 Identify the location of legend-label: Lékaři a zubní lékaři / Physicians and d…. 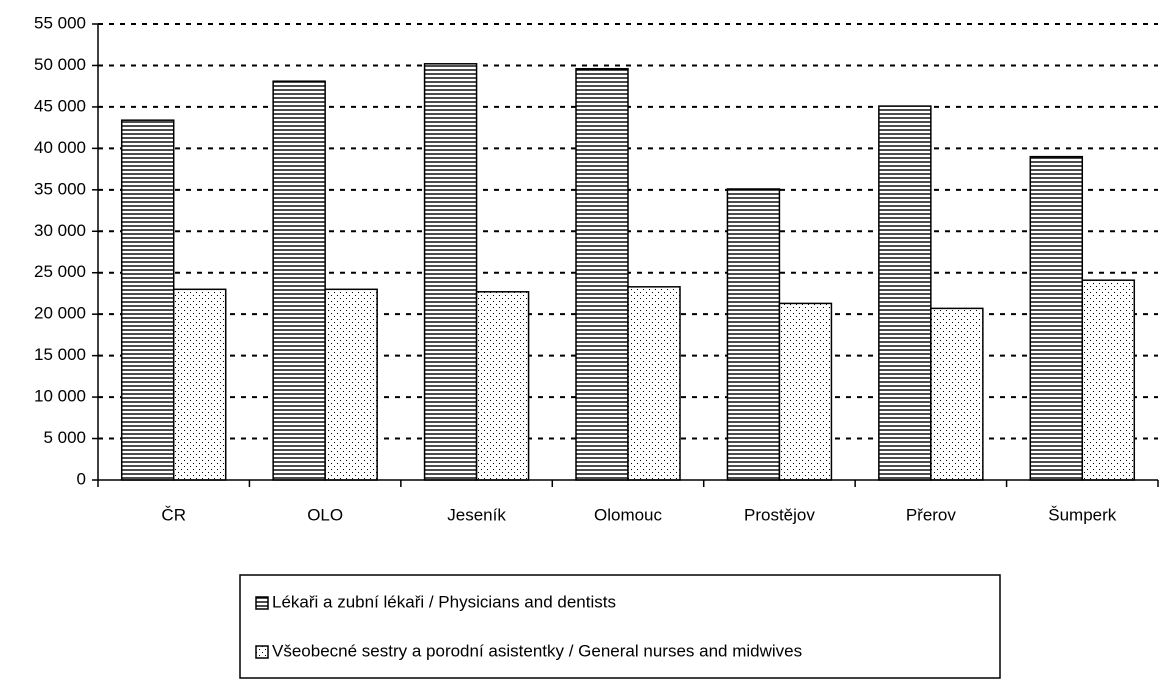
(444, 601).